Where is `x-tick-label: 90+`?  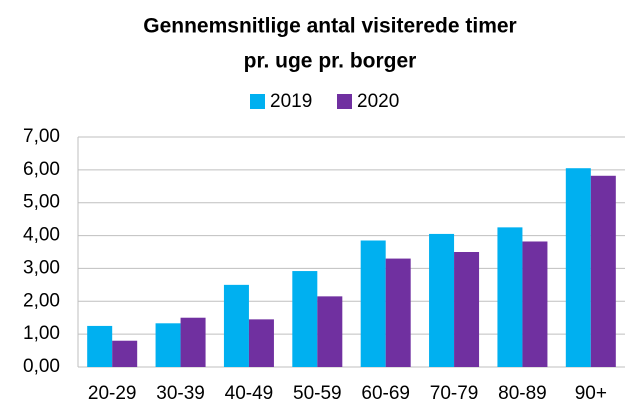
x-tick-label: 90+ is located at coordinates (591, 393).